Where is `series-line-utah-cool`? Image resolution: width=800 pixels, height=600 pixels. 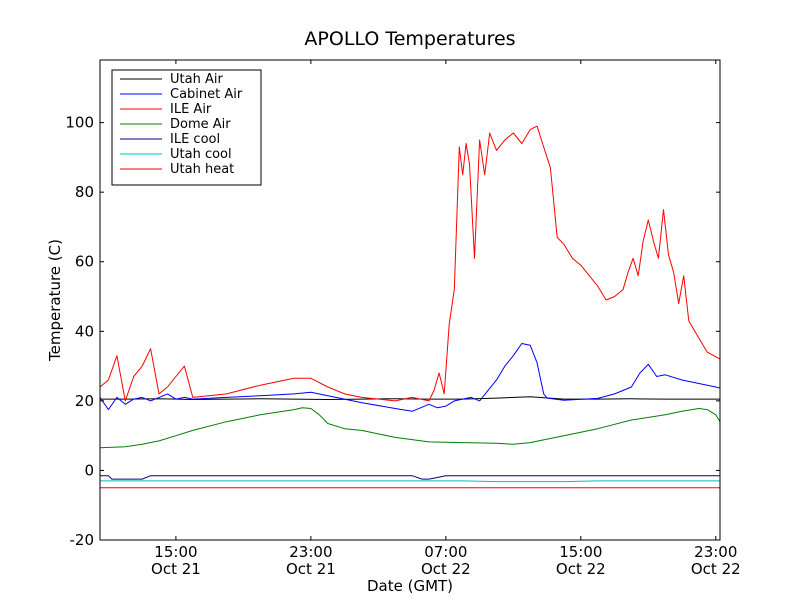
series-line-utah-cool is located at coordinates (410, 481).